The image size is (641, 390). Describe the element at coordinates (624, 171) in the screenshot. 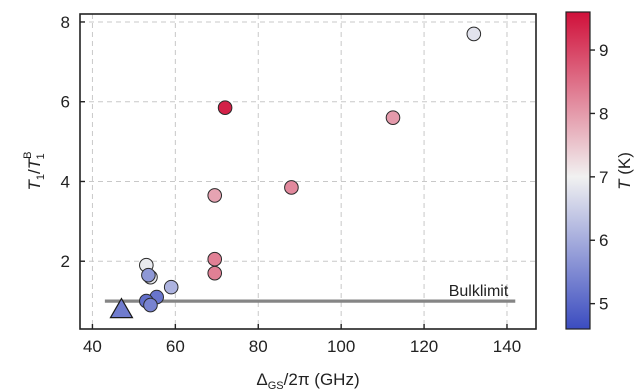

I see `colorbar-label: T (K)` at that location.